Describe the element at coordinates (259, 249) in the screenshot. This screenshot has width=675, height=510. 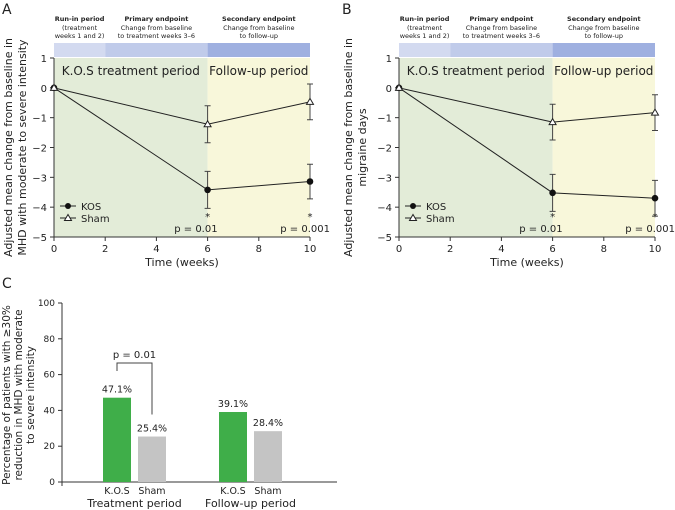
I see `x-tick-label: 8` at that location.